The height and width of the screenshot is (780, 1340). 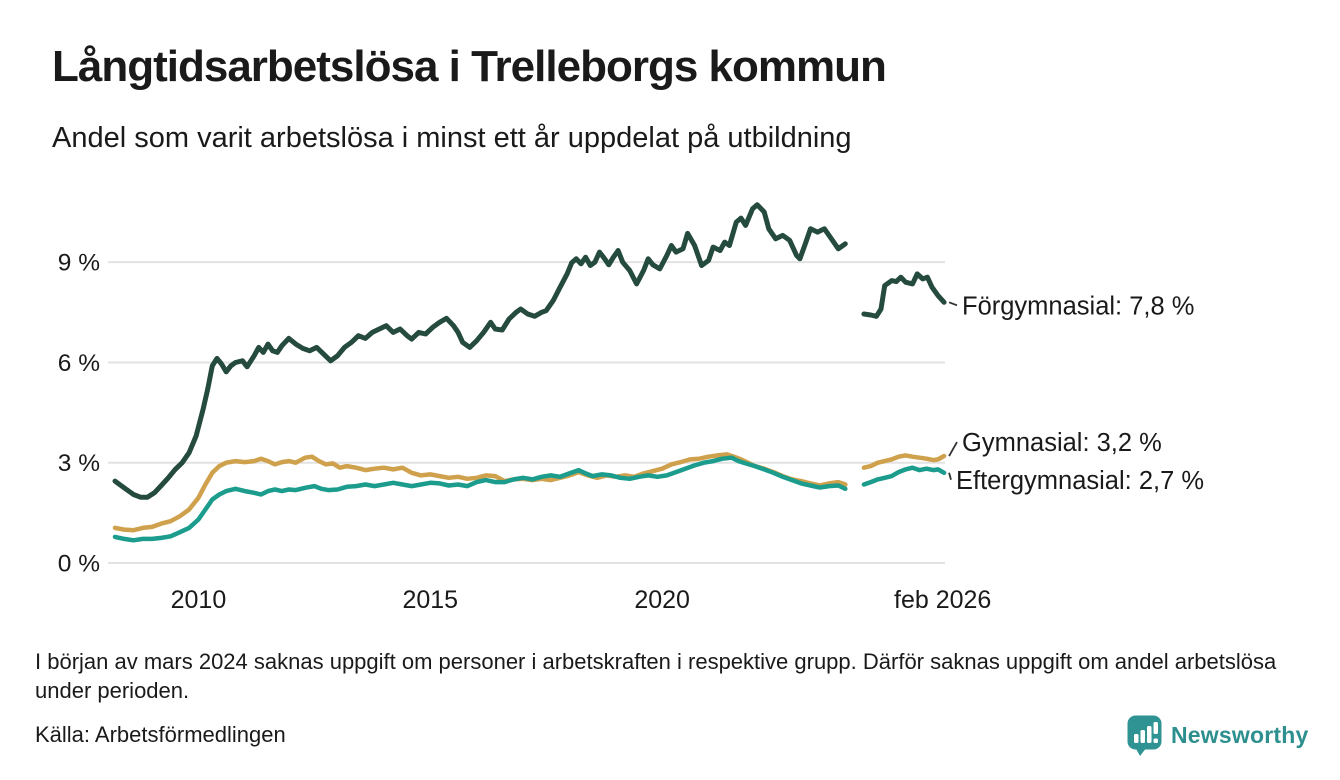 I want to click on newsworthy-pin-barchart-icon, so click(x=1144, y=735).